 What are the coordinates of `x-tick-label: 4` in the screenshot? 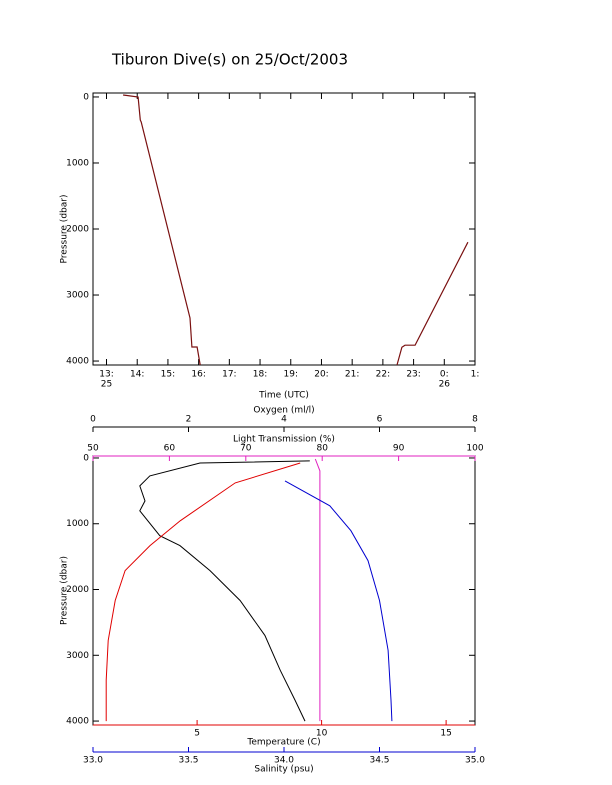 It's located at (284, 420).